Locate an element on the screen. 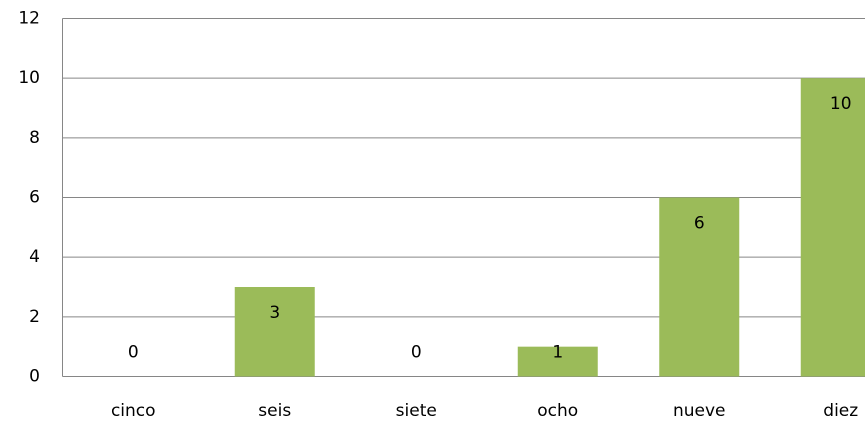  y-tick-label: 12 is located at coordinates (29, 19).